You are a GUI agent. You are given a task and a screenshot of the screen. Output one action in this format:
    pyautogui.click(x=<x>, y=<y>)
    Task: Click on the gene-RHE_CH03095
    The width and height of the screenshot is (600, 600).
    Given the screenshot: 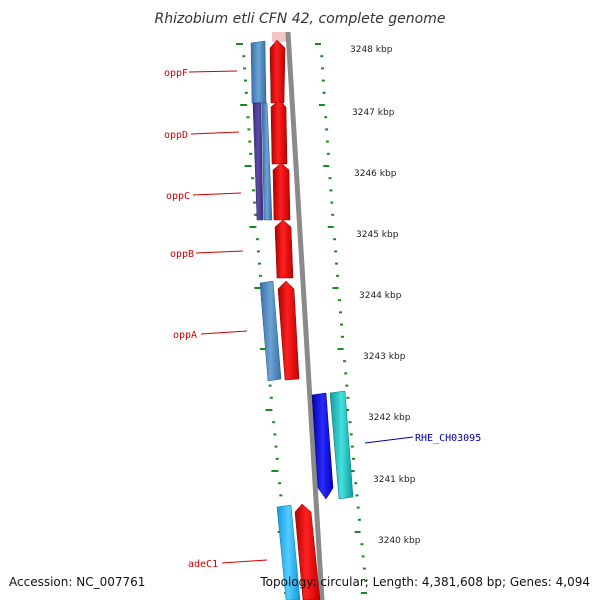 What is the action you would take?
    pyautogui.click(x=341, y=445)
    